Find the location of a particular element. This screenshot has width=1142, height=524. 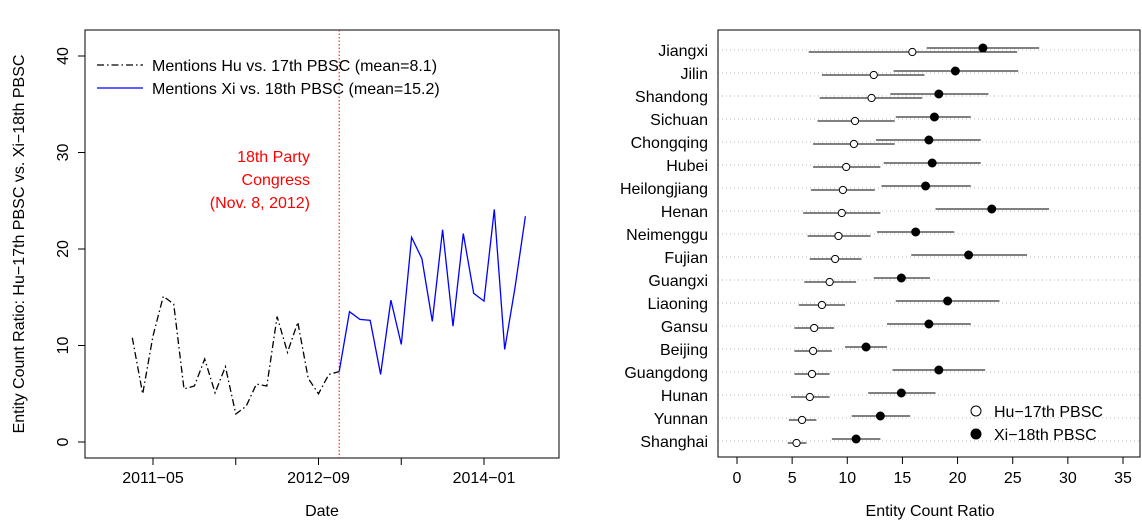

province-label: Guangdong is located at coordinates (666, 373).